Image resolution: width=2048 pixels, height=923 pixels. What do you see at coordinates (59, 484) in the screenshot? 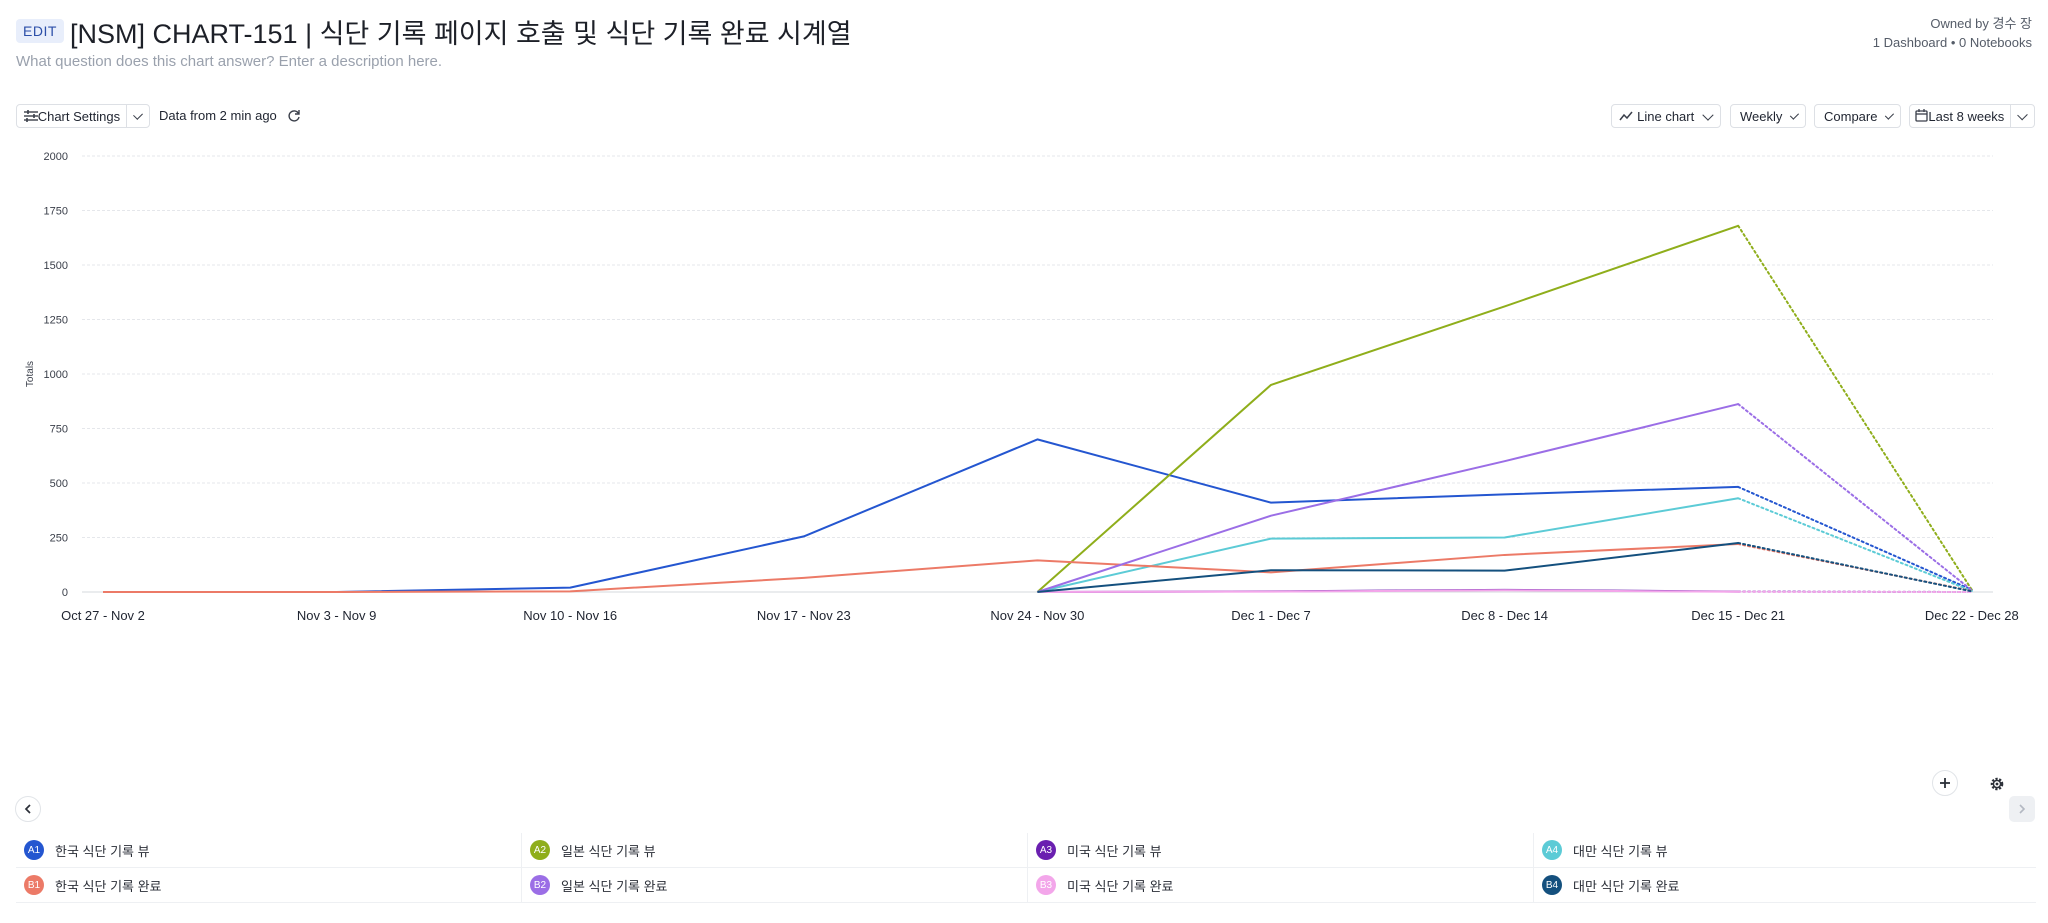
I see `y-tick-label: 500` at bounding box center [59, 484].